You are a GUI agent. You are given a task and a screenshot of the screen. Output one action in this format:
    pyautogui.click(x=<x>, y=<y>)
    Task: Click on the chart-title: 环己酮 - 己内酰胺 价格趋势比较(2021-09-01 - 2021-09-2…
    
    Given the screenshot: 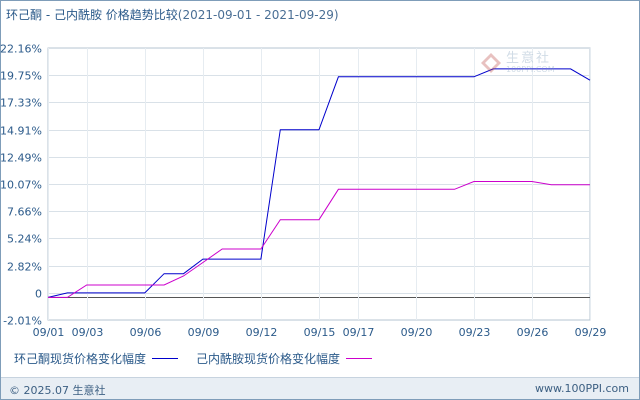 What is the action you would take?
    pyautogui.click(x=172, y=14)
    